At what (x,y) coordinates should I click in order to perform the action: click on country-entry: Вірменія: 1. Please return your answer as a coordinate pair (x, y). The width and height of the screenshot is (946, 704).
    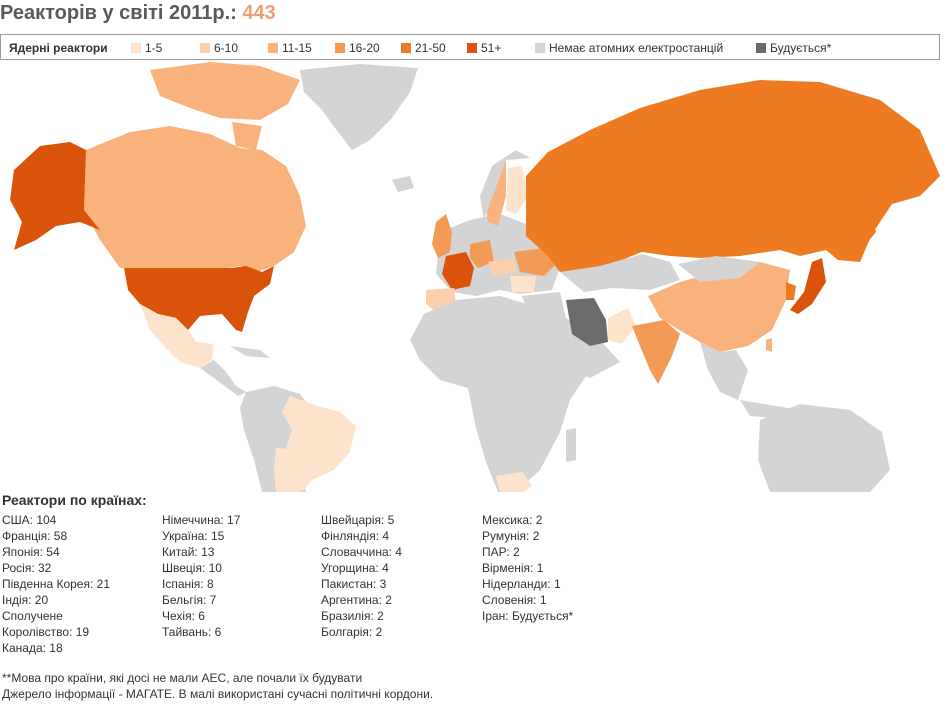
    Looking at the image, I should click on (513, 568).